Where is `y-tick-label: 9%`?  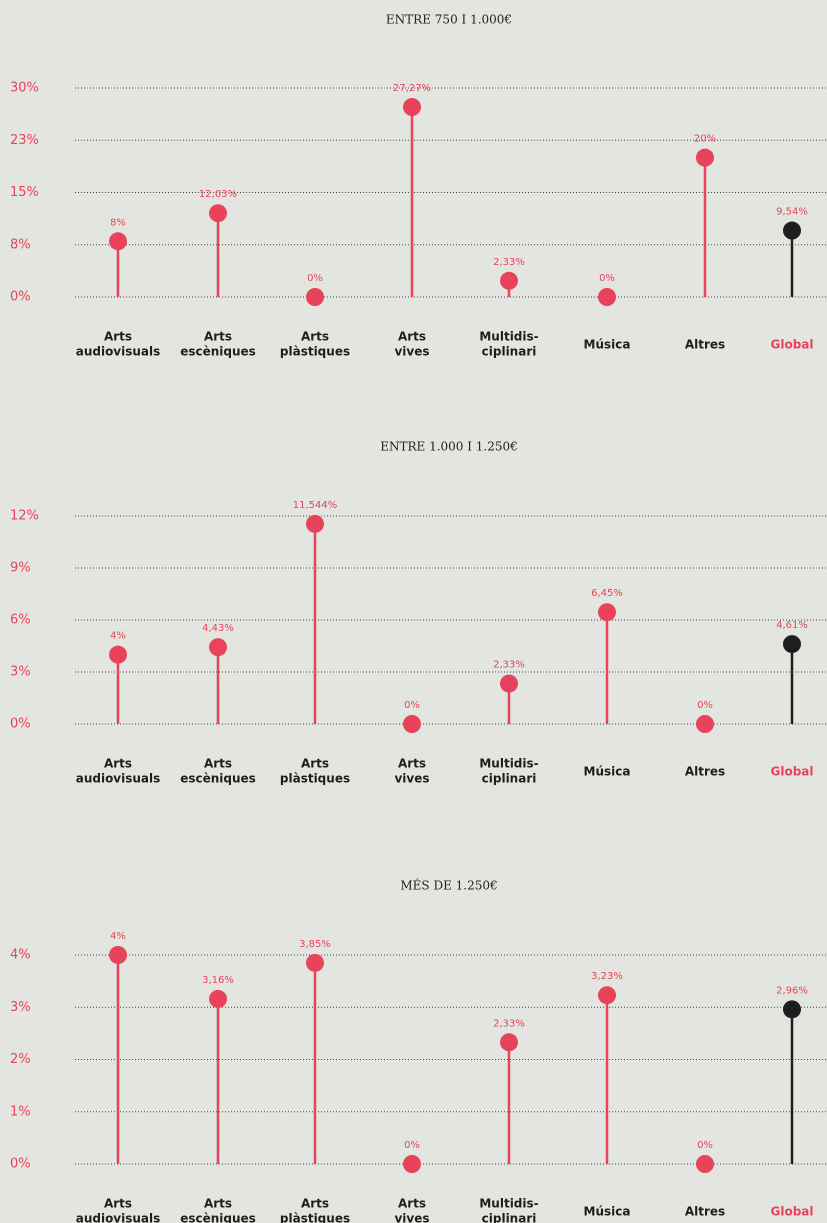 y-tick-label: 9% is located at coordinates (20, 568).